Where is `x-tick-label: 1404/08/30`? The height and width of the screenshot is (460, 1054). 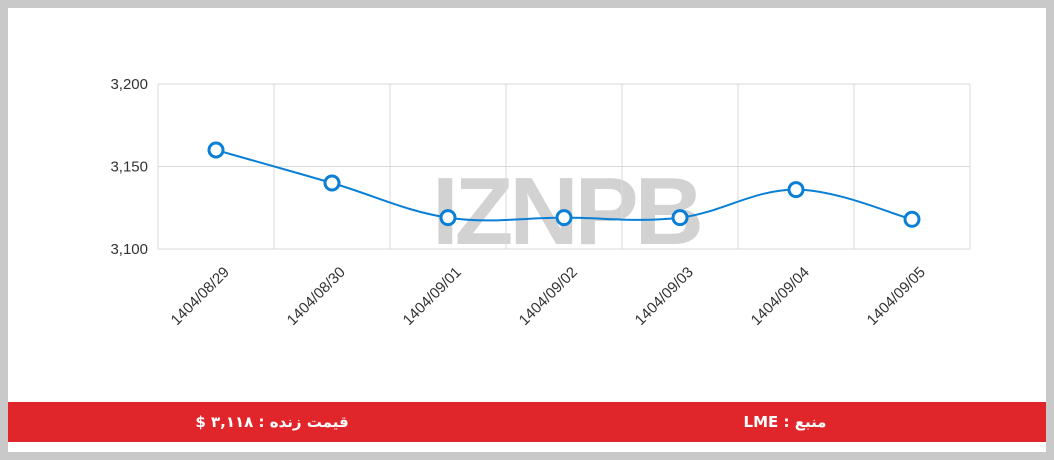
x-tick-label: 1404/08/30 is located at coordinates (316, 296).